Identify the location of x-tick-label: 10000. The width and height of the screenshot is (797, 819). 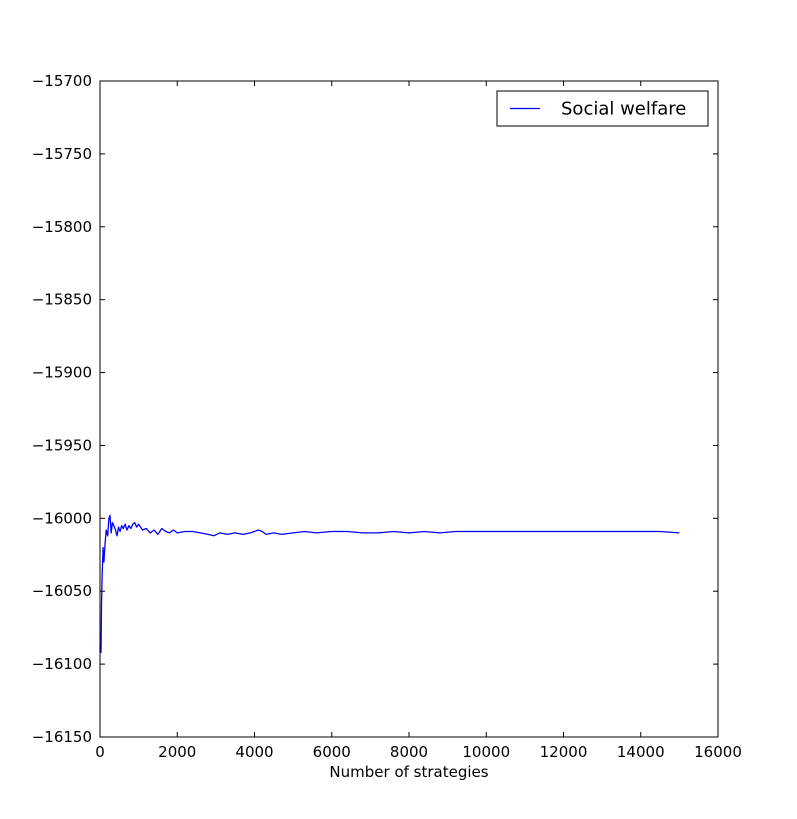
(486, 752).